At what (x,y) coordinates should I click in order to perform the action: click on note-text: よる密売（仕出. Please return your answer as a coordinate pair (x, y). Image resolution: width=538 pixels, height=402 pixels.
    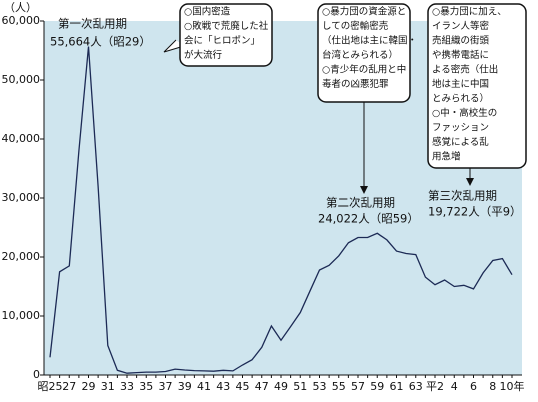
    Looking at the image, I should click on (465, 70).